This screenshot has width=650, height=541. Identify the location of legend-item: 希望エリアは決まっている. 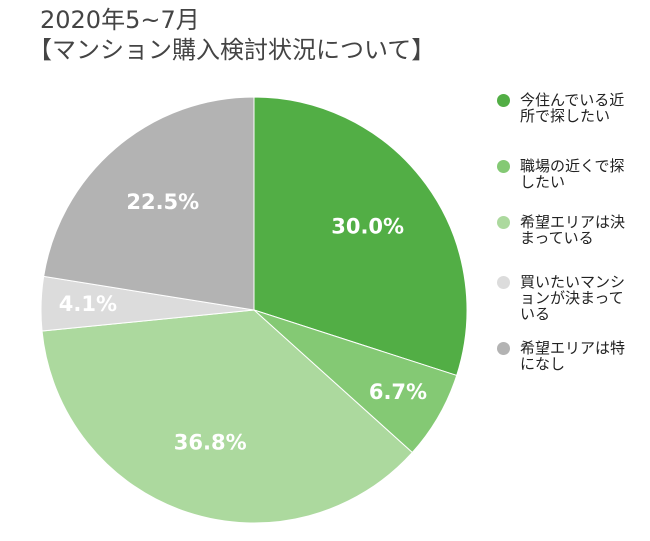
(567, 230).